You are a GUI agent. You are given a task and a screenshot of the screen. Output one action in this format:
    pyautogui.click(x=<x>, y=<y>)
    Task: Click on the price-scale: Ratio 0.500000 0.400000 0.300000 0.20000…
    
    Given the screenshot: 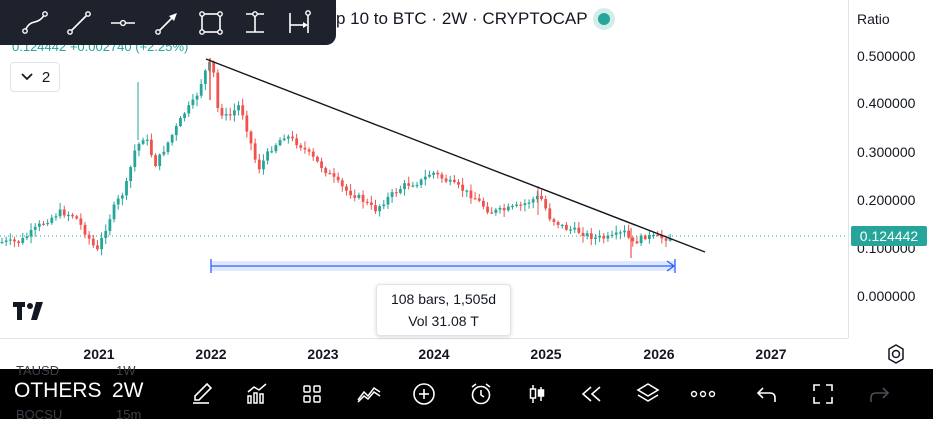 What is the action you would take?
    pyautogui.click(x=890, y=169)
    